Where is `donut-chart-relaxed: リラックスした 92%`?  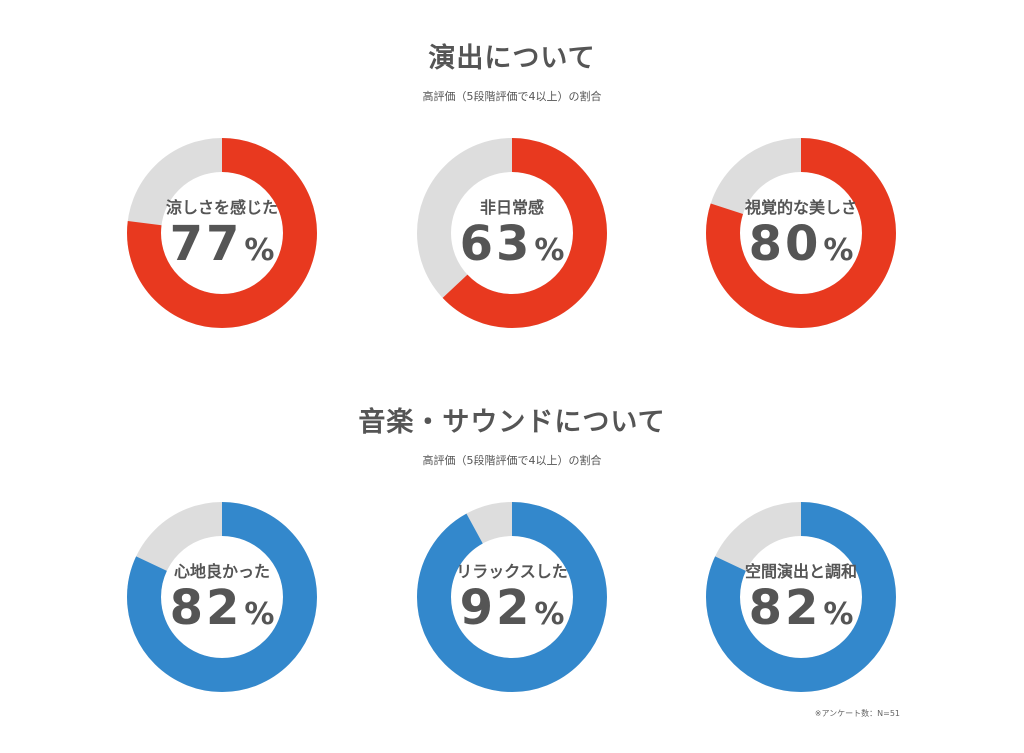
donut-chart-relaxed: リラックスした 92% is located at coordinates (512, 597).